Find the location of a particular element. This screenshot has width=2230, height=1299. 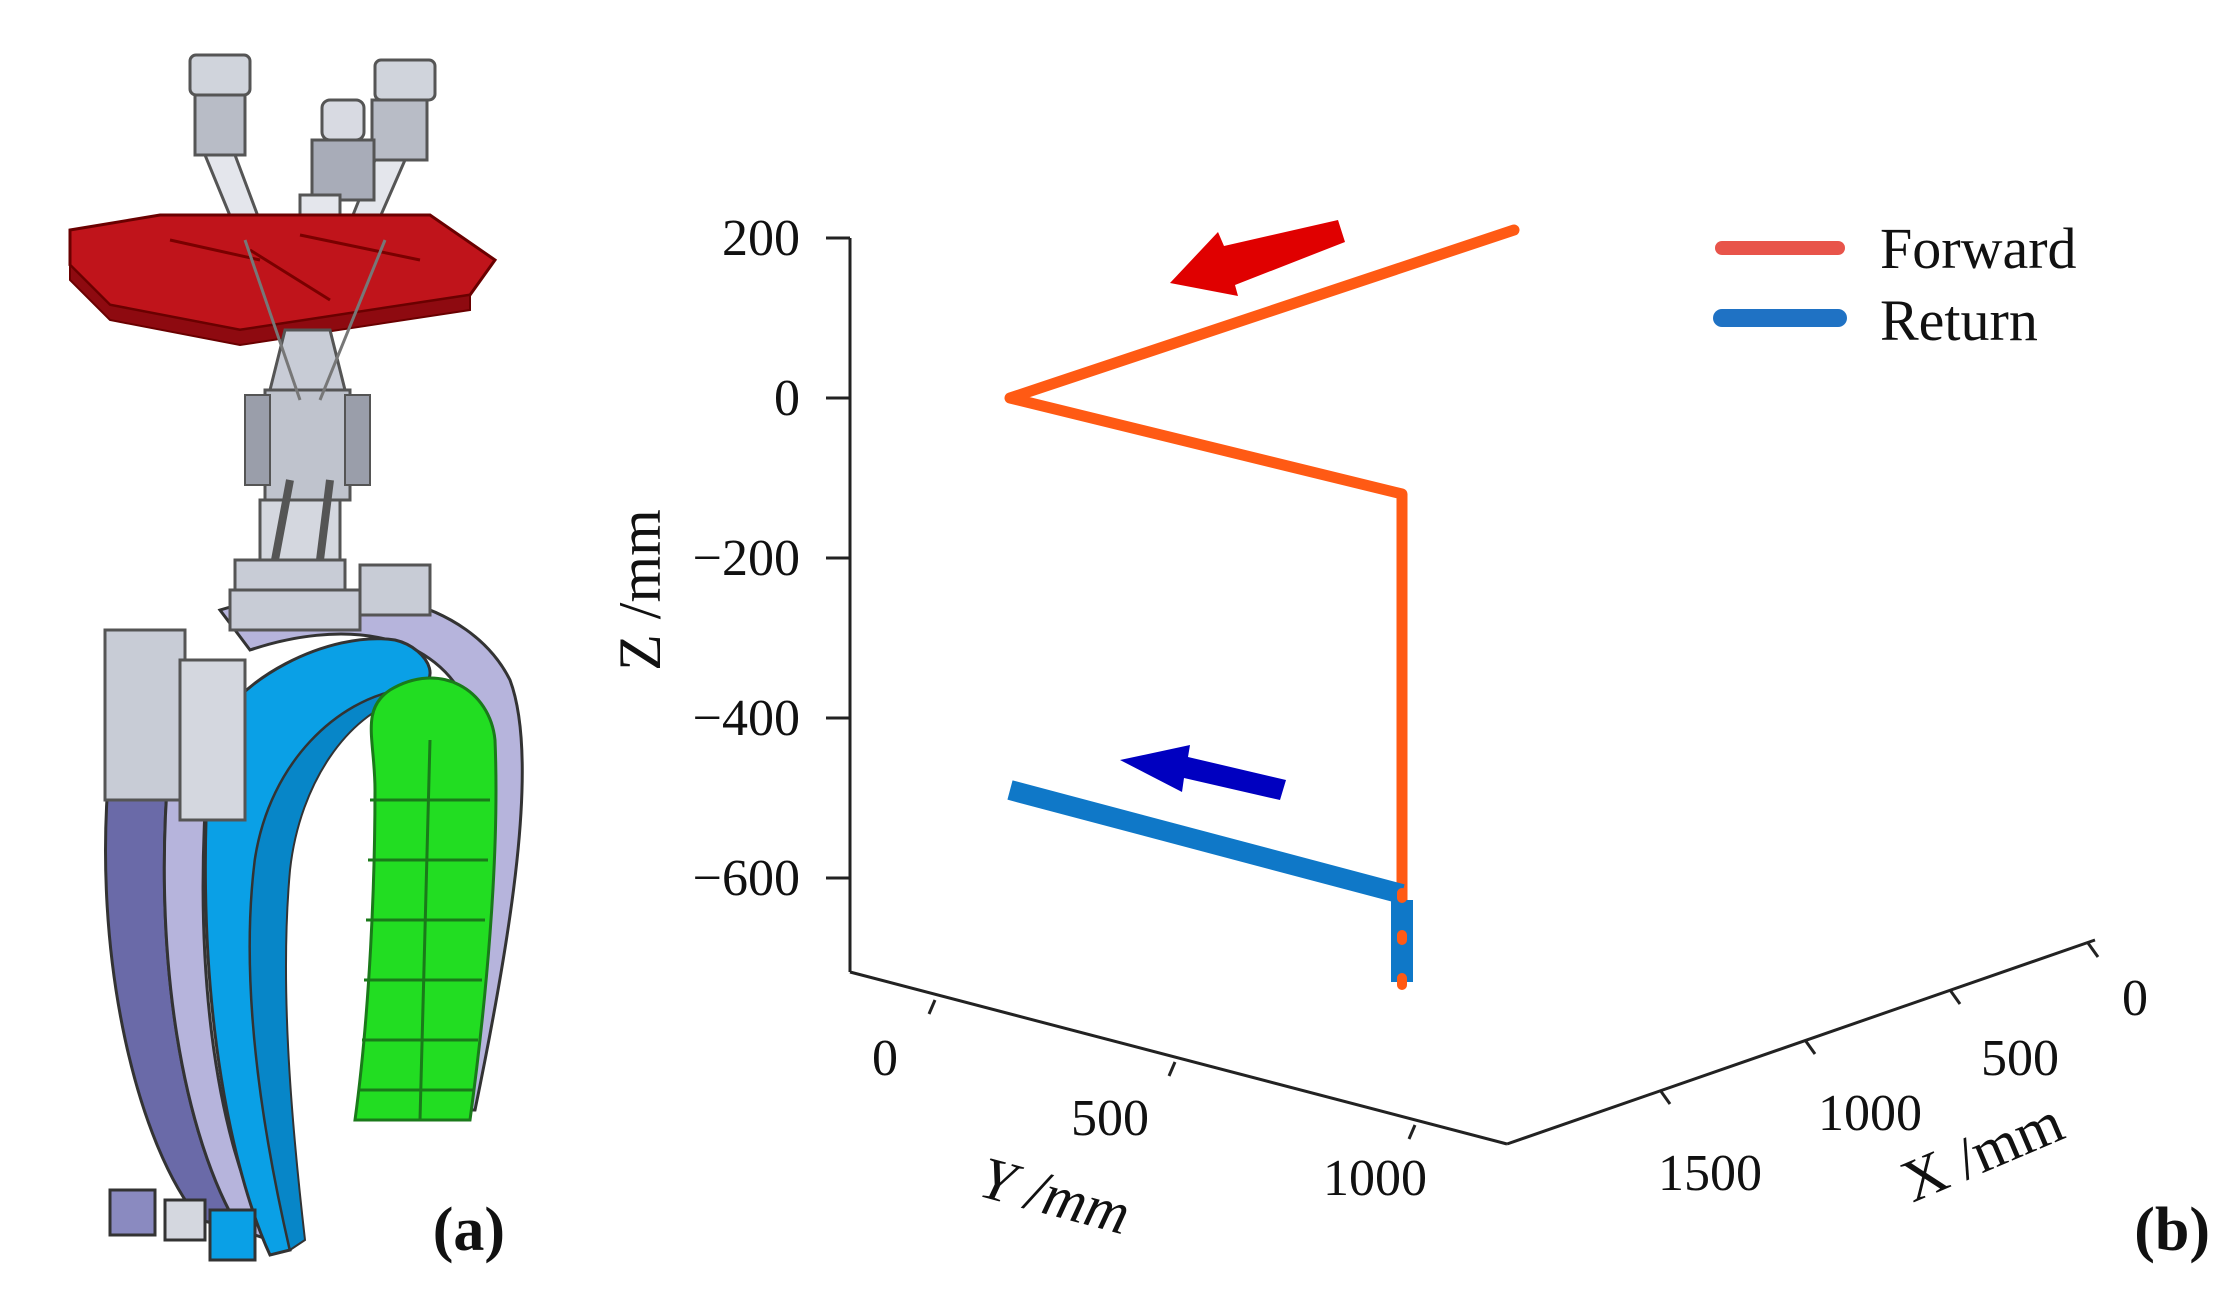

return-direction-arrow is located at coordinates (1203, 772).